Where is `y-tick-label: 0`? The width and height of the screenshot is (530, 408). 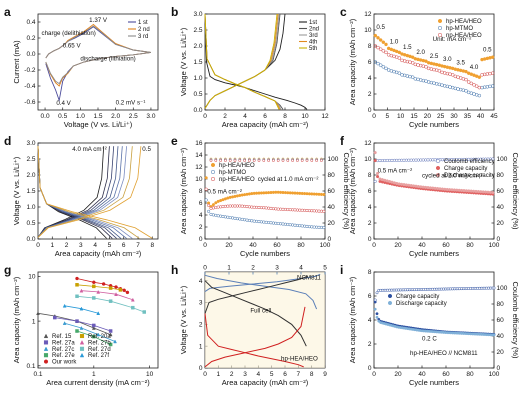 y-tick-label: 0 is located at coordinates (201, 368).